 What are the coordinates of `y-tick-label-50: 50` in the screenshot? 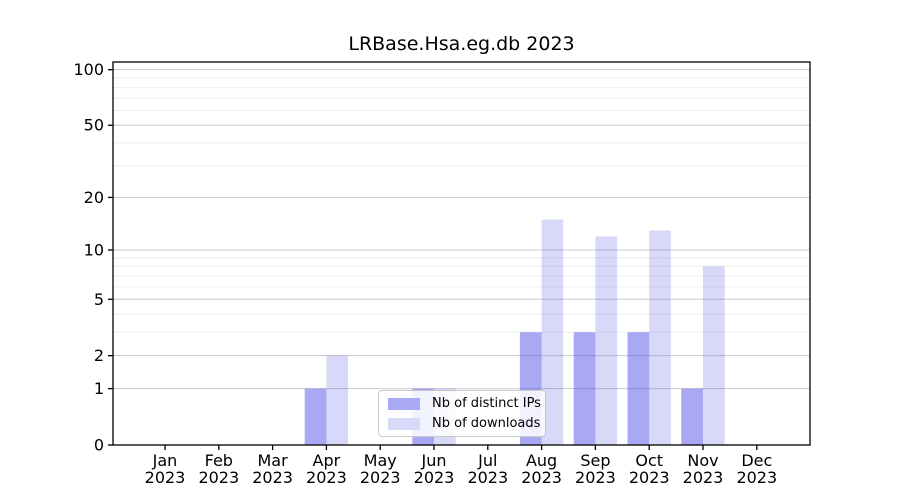 It's located at (94, 125).